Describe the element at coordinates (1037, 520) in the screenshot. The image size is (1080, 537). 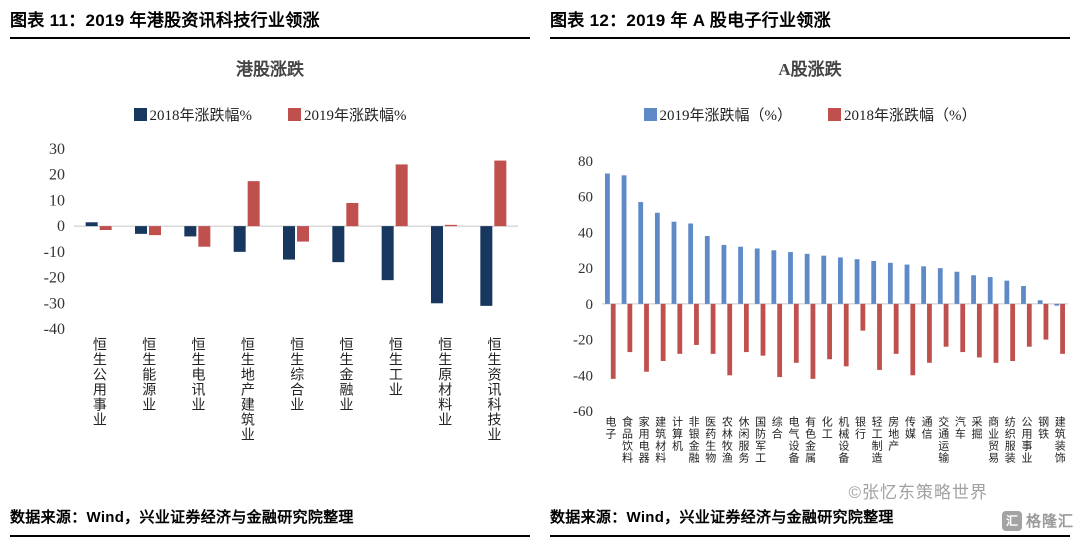
I see `brand-logo: 汇 格隆汇` at that location.